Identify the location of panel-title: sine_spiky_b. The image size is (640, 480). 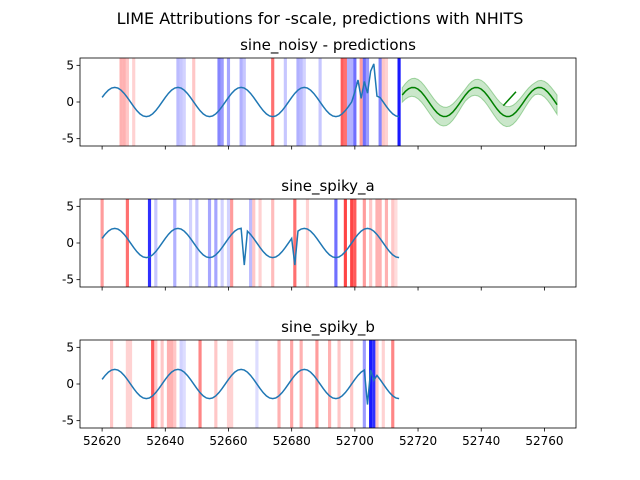
(328, 327).